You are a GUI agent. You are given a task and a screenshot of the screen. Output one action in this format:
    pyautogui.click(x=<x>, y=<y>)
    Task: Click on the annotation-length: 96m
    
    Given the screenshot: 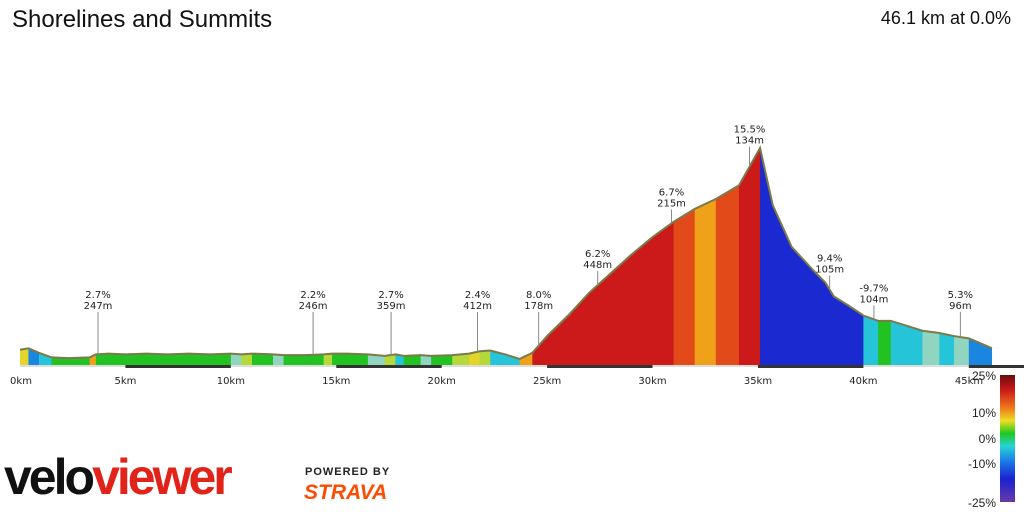 What is the action you would take?
    pyautogui.click(x=960, y=306)
    